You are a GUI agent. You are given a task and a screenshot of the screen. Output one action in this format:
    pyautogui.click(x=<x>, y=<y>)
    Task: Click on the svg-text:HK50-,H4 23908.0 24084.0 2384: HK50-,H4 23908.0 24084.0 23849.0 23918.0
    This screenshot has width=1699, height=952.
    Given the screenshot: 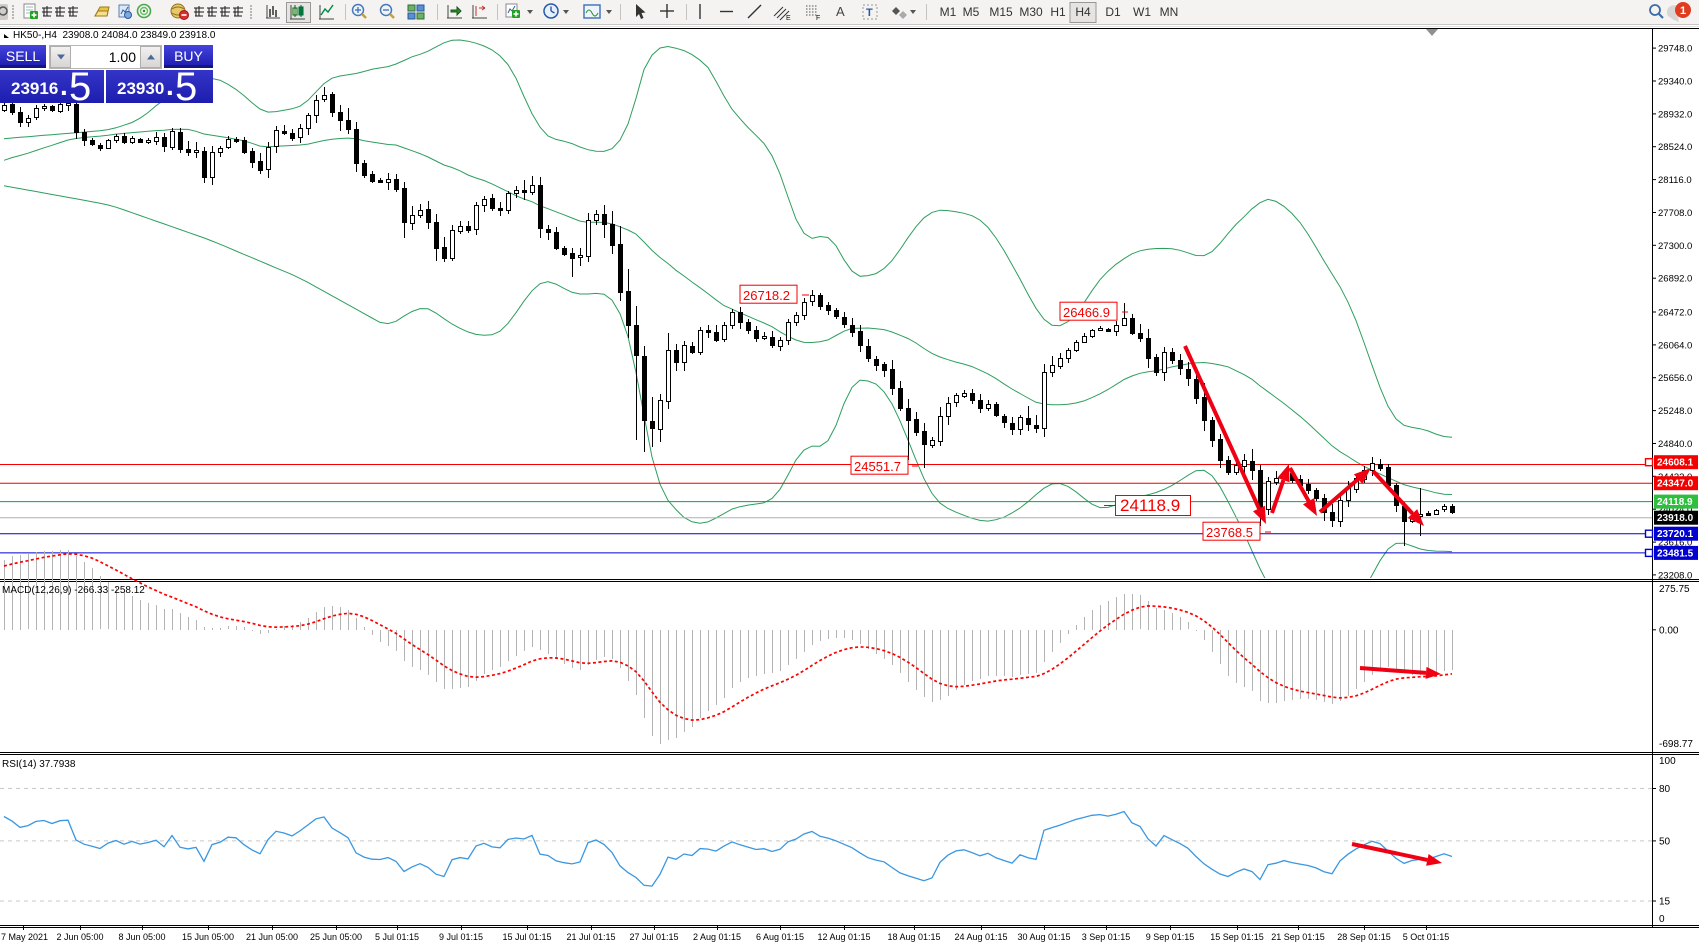 What is the action you would take?
    pyautogui.click(x=114, y=35)
    